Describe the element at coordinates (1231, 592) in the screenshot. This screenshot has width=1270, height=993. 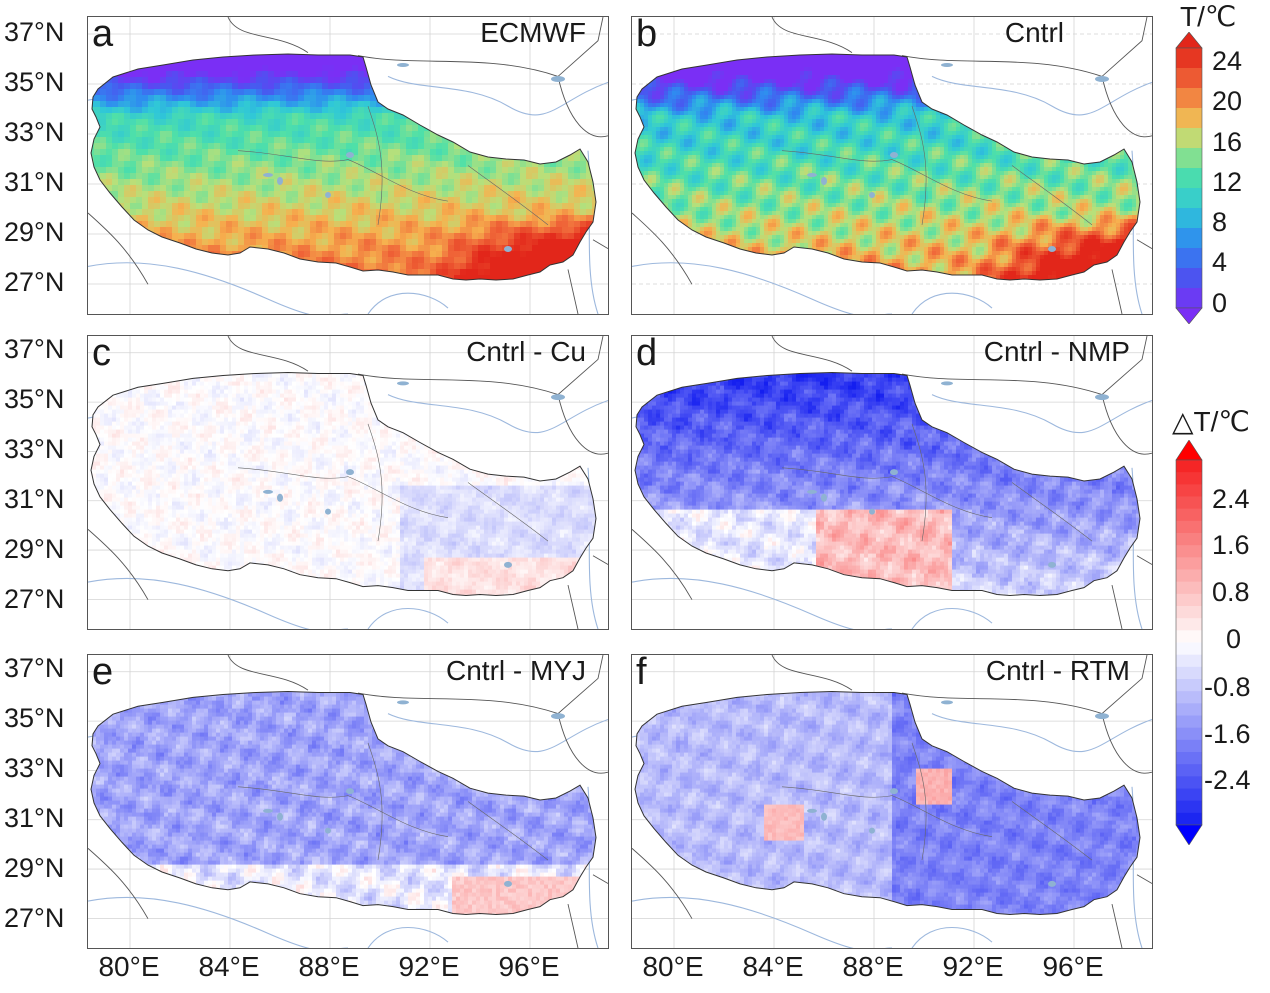
I see `difference-tick: 0.8` at that location.